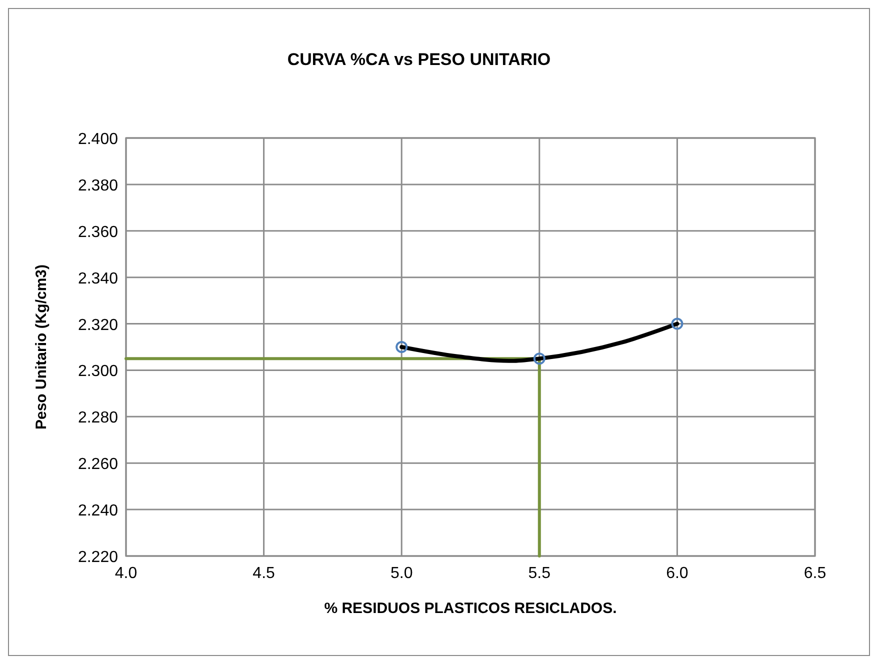  What do you see at coordinates (98, 557) in the screenshot?
I see `y-tick-label: 2.220` at bounding box center [98, 557].